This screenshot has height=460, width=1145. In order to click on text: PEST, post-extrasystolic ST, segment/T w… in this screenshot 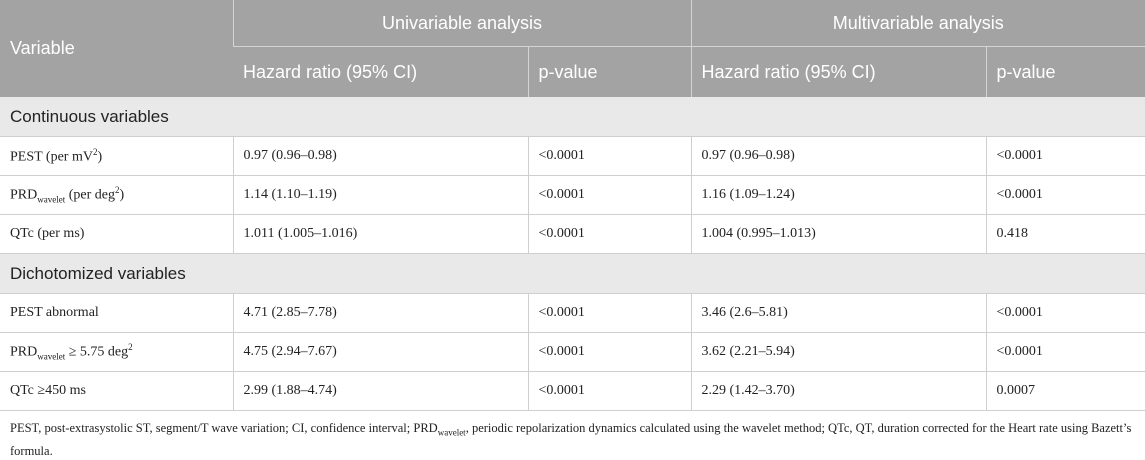, I will do `click(224, 428)`.